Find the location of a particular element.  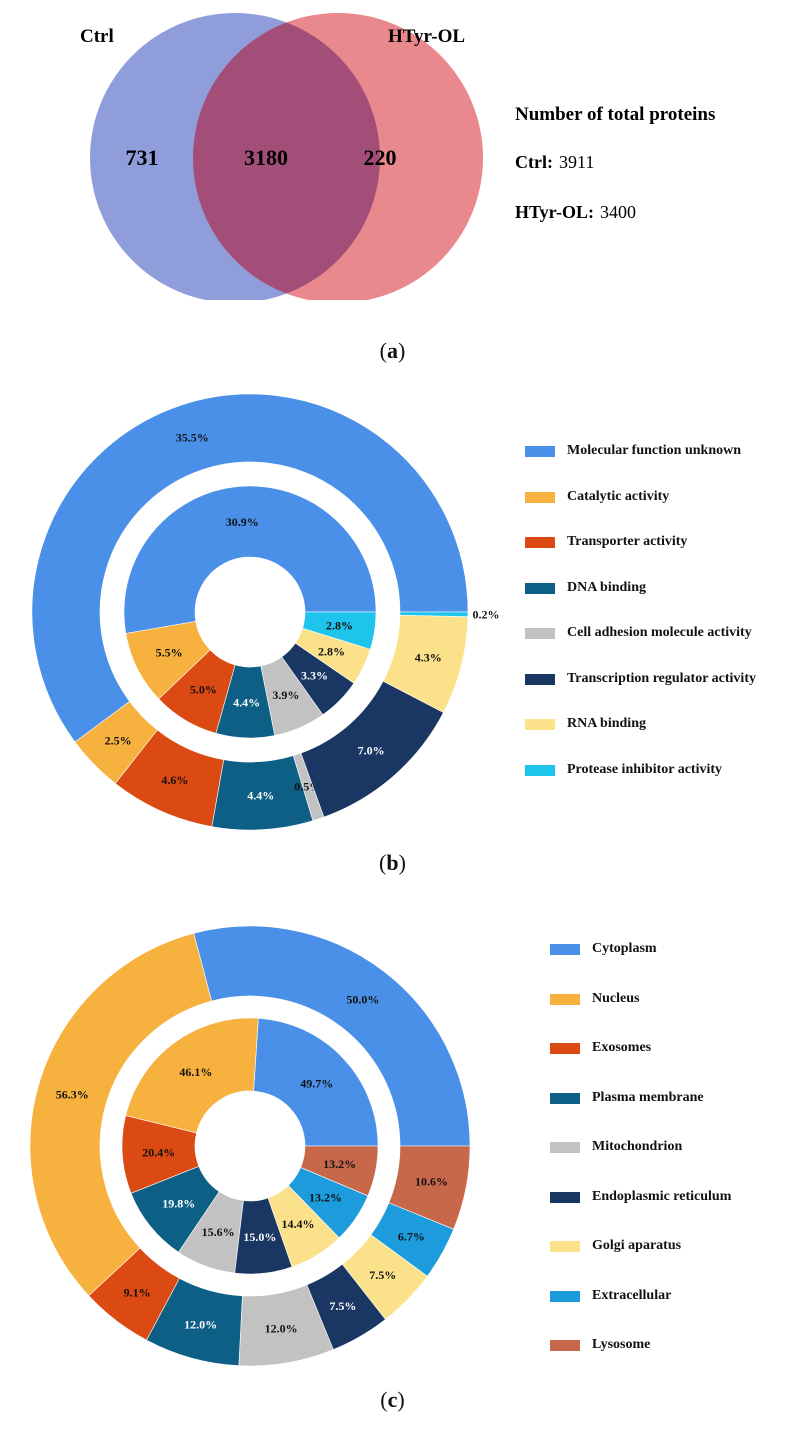

mf-inner-label-2: 5.0% is located at coordinates (203, 690).